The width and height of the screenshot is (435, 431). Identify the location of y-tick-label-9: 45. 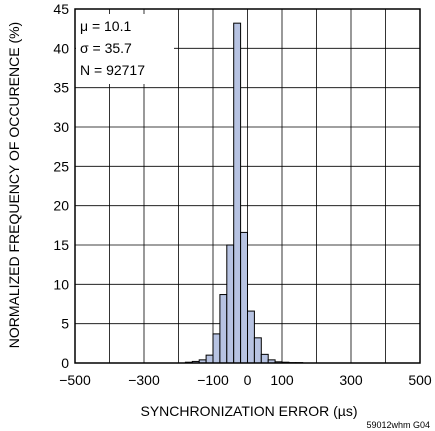
(61, 9).